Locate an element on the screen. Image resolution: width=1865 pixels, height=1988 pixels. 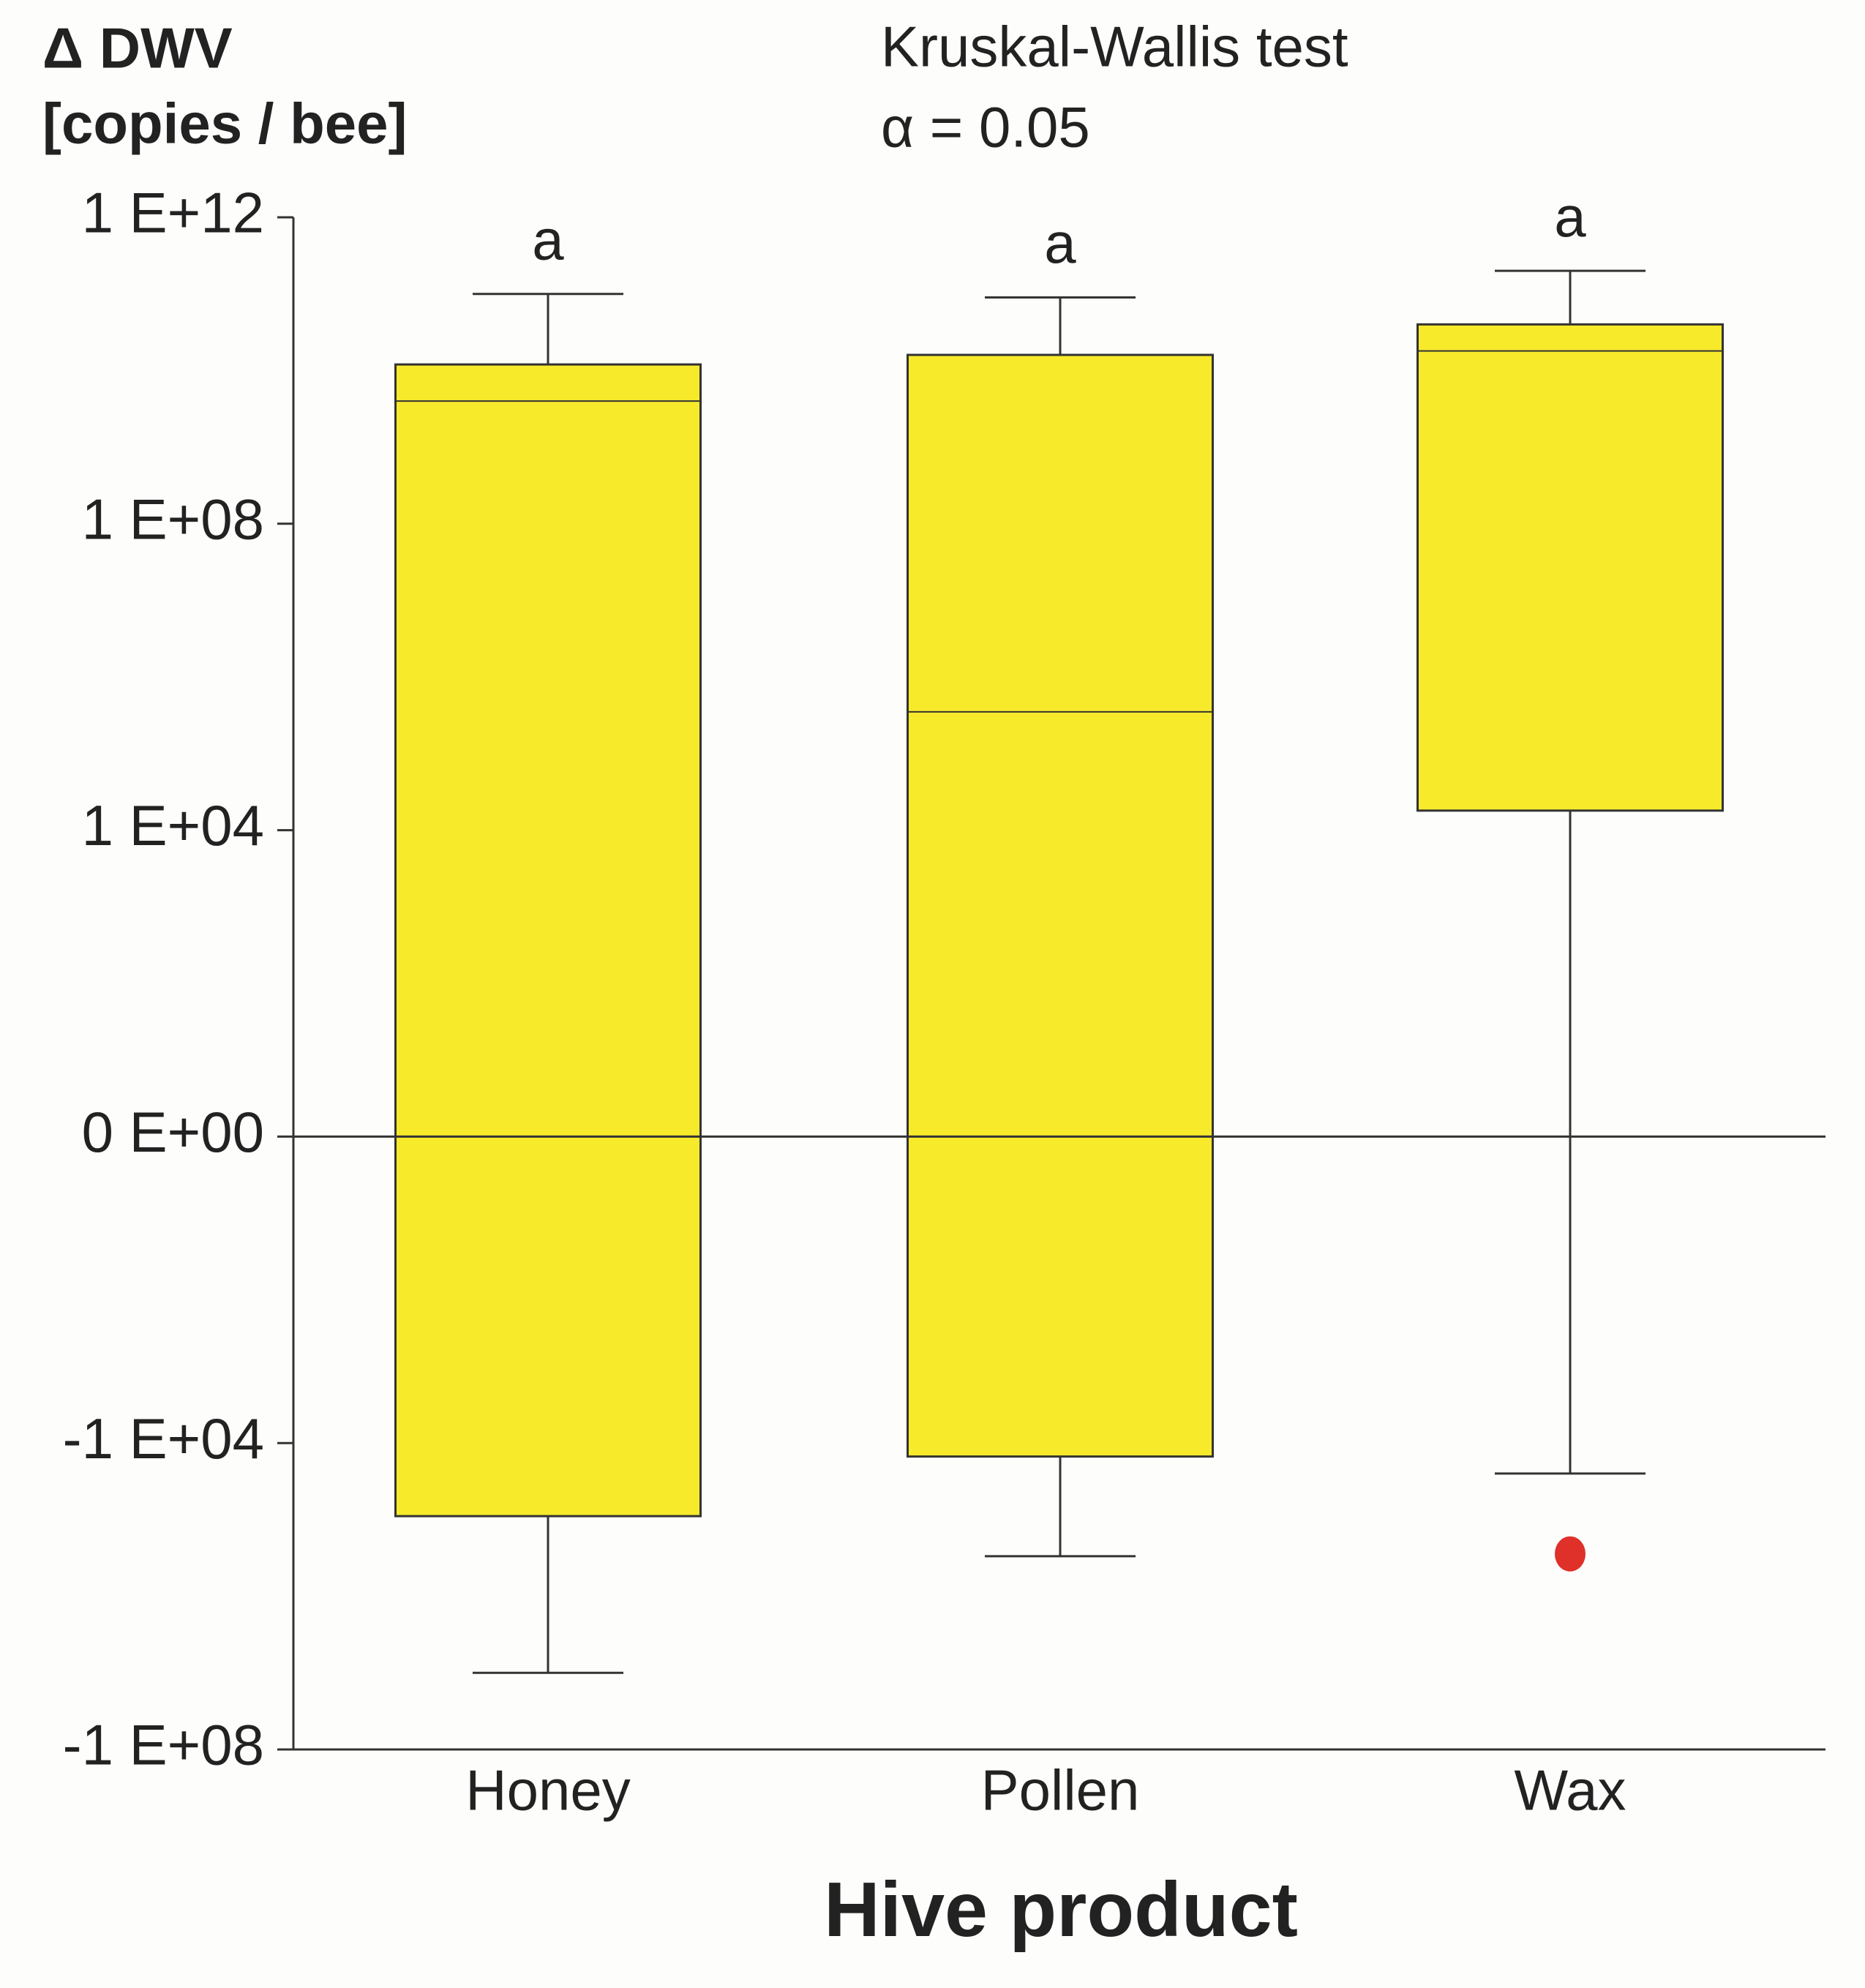
y-tick-label: 1 E+04 is located at coordinates (173, 826).